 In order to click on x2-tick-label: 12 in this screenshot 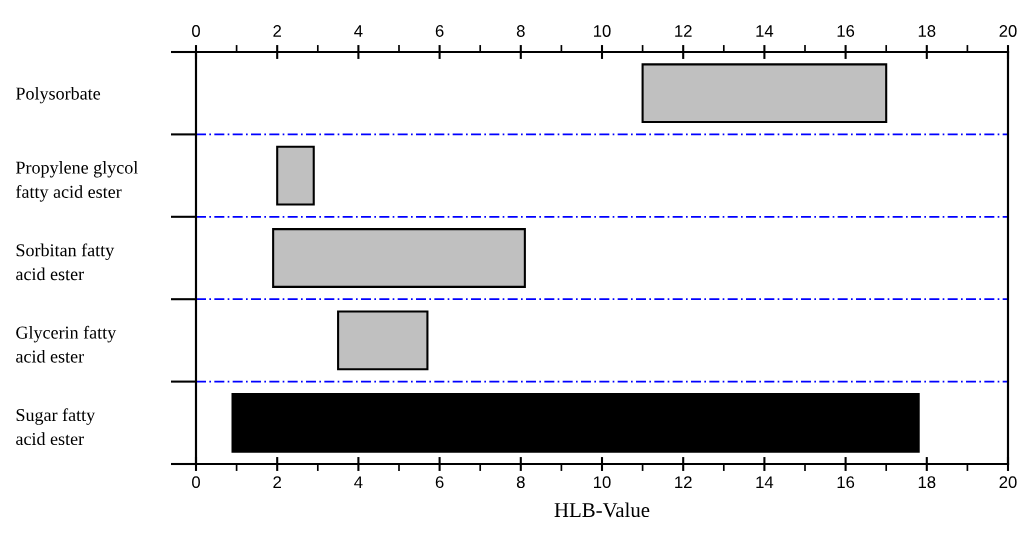, I will do `click(683, 31)`.